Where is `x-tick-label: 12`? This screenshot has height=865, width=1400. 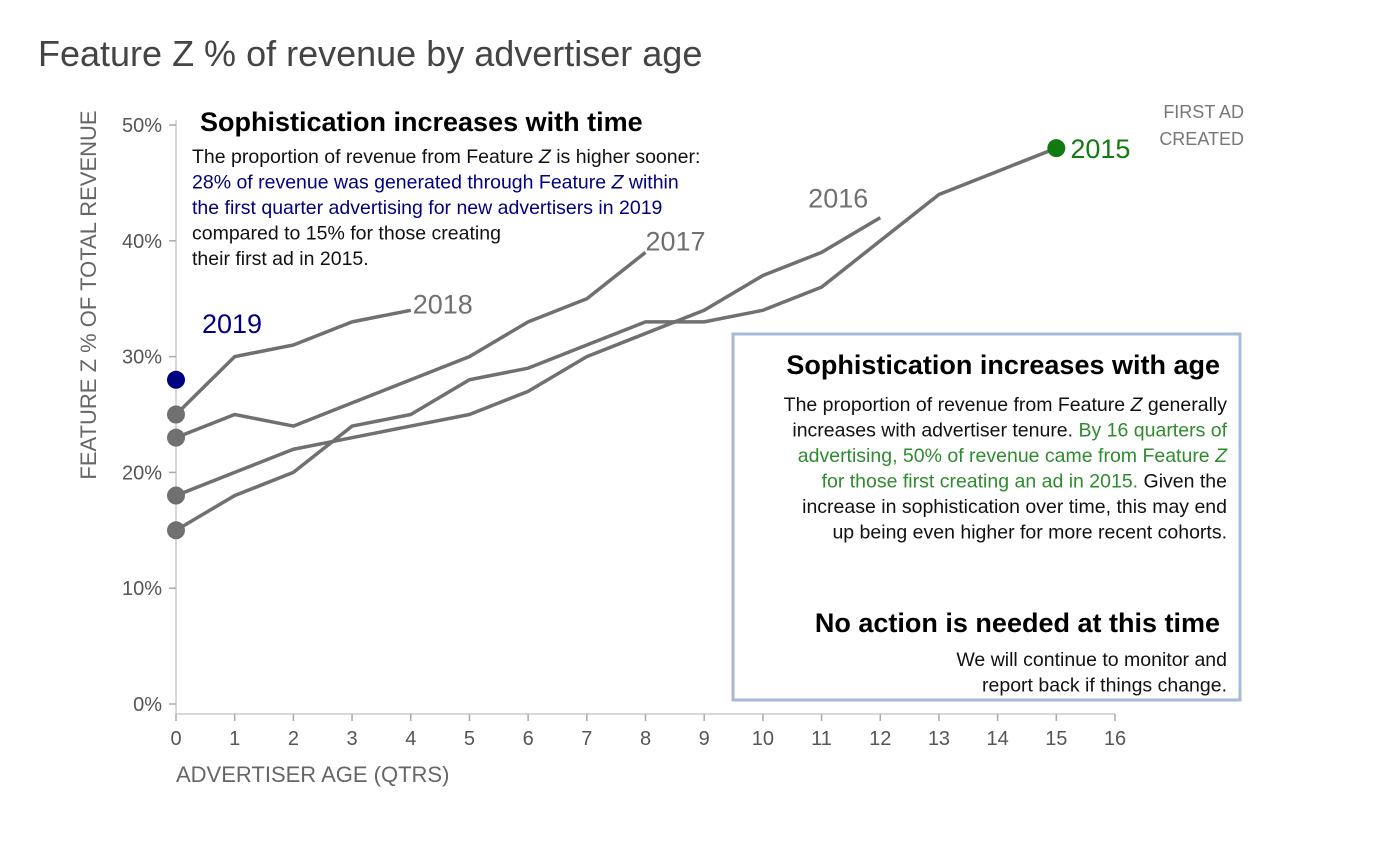
x-tick-label: 12 is located at coordinates (880, 739).